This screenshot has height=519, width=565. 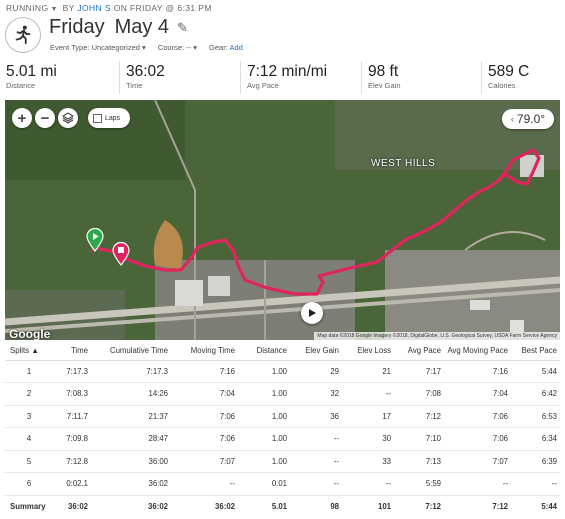 What do you see at coordinates (60, 77) in the screenshot?
I see `stat-distance: 5.01 mi Distance` at bounding box center [60, 77].